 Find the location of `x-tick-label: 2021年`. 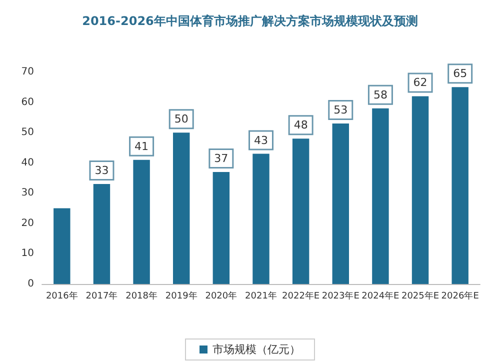

x-tick-label: 2021年 is located at coordinates (261, 296).